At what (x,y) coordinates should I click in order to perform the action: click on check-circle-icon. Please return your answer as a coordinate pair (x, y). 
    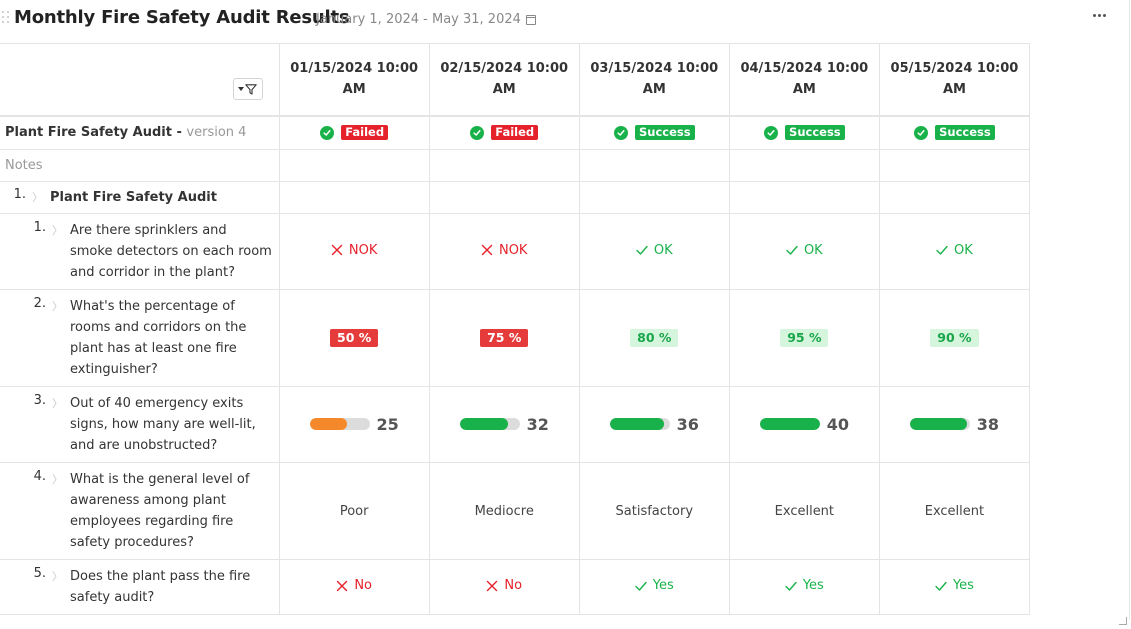
    Looking at the image, I should click on (771, 132).